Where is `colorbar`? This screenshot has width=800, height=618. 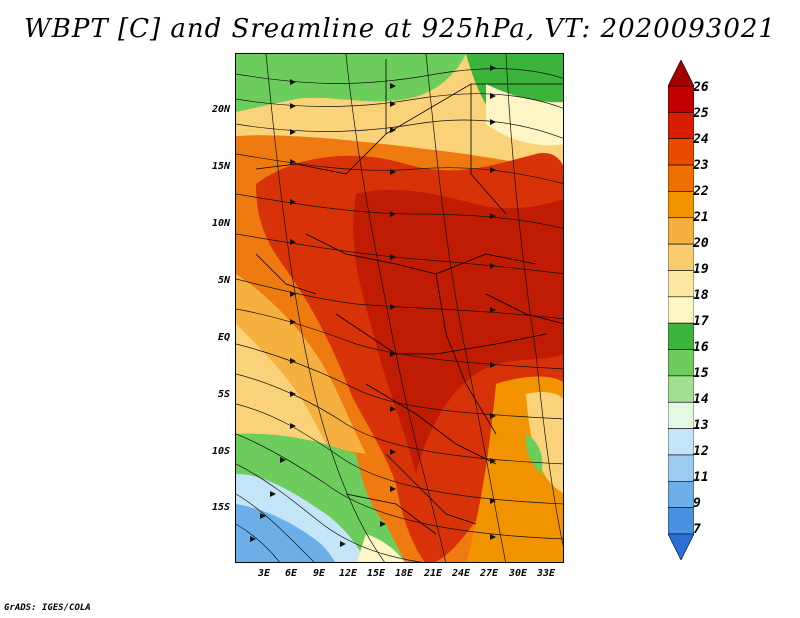 colorbar is located at coordinates (681, 310).